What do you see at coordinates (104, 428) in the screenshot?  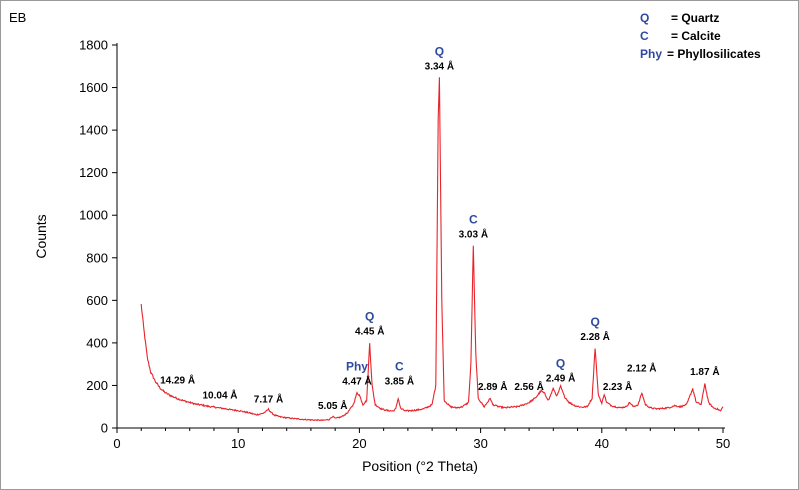 I see `y-tick-label: 0` at bounding box center [104, 428].